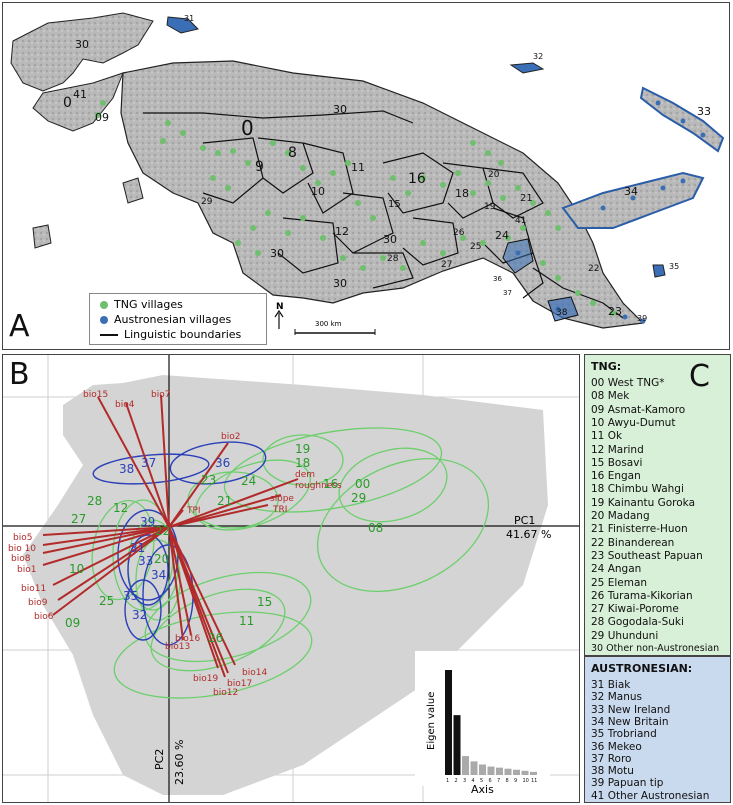 The height and width of the screenshot is (805, 733). Describe the element at coordinates (394, 204) in the screenshot. I see `map-label: 15` at that location.